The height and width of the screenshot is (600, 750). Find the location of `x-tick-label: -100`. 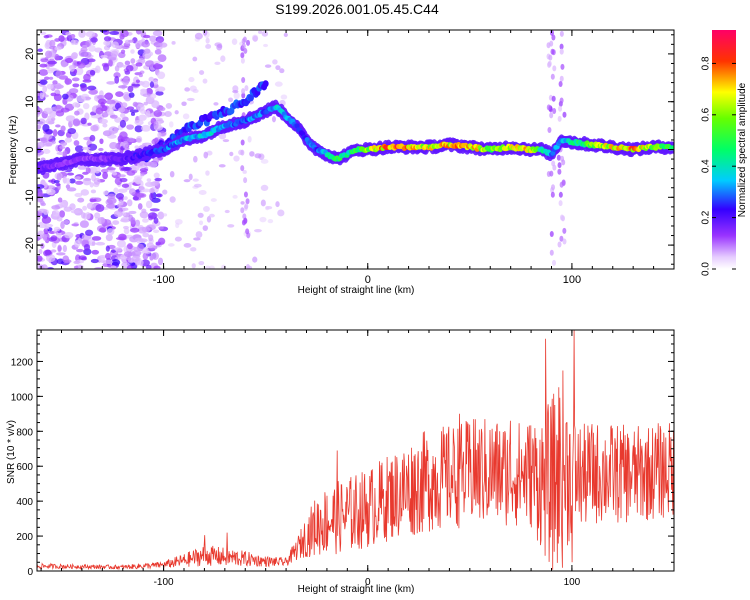

x-tick-label: -100 is located at coordinates (164, 280).